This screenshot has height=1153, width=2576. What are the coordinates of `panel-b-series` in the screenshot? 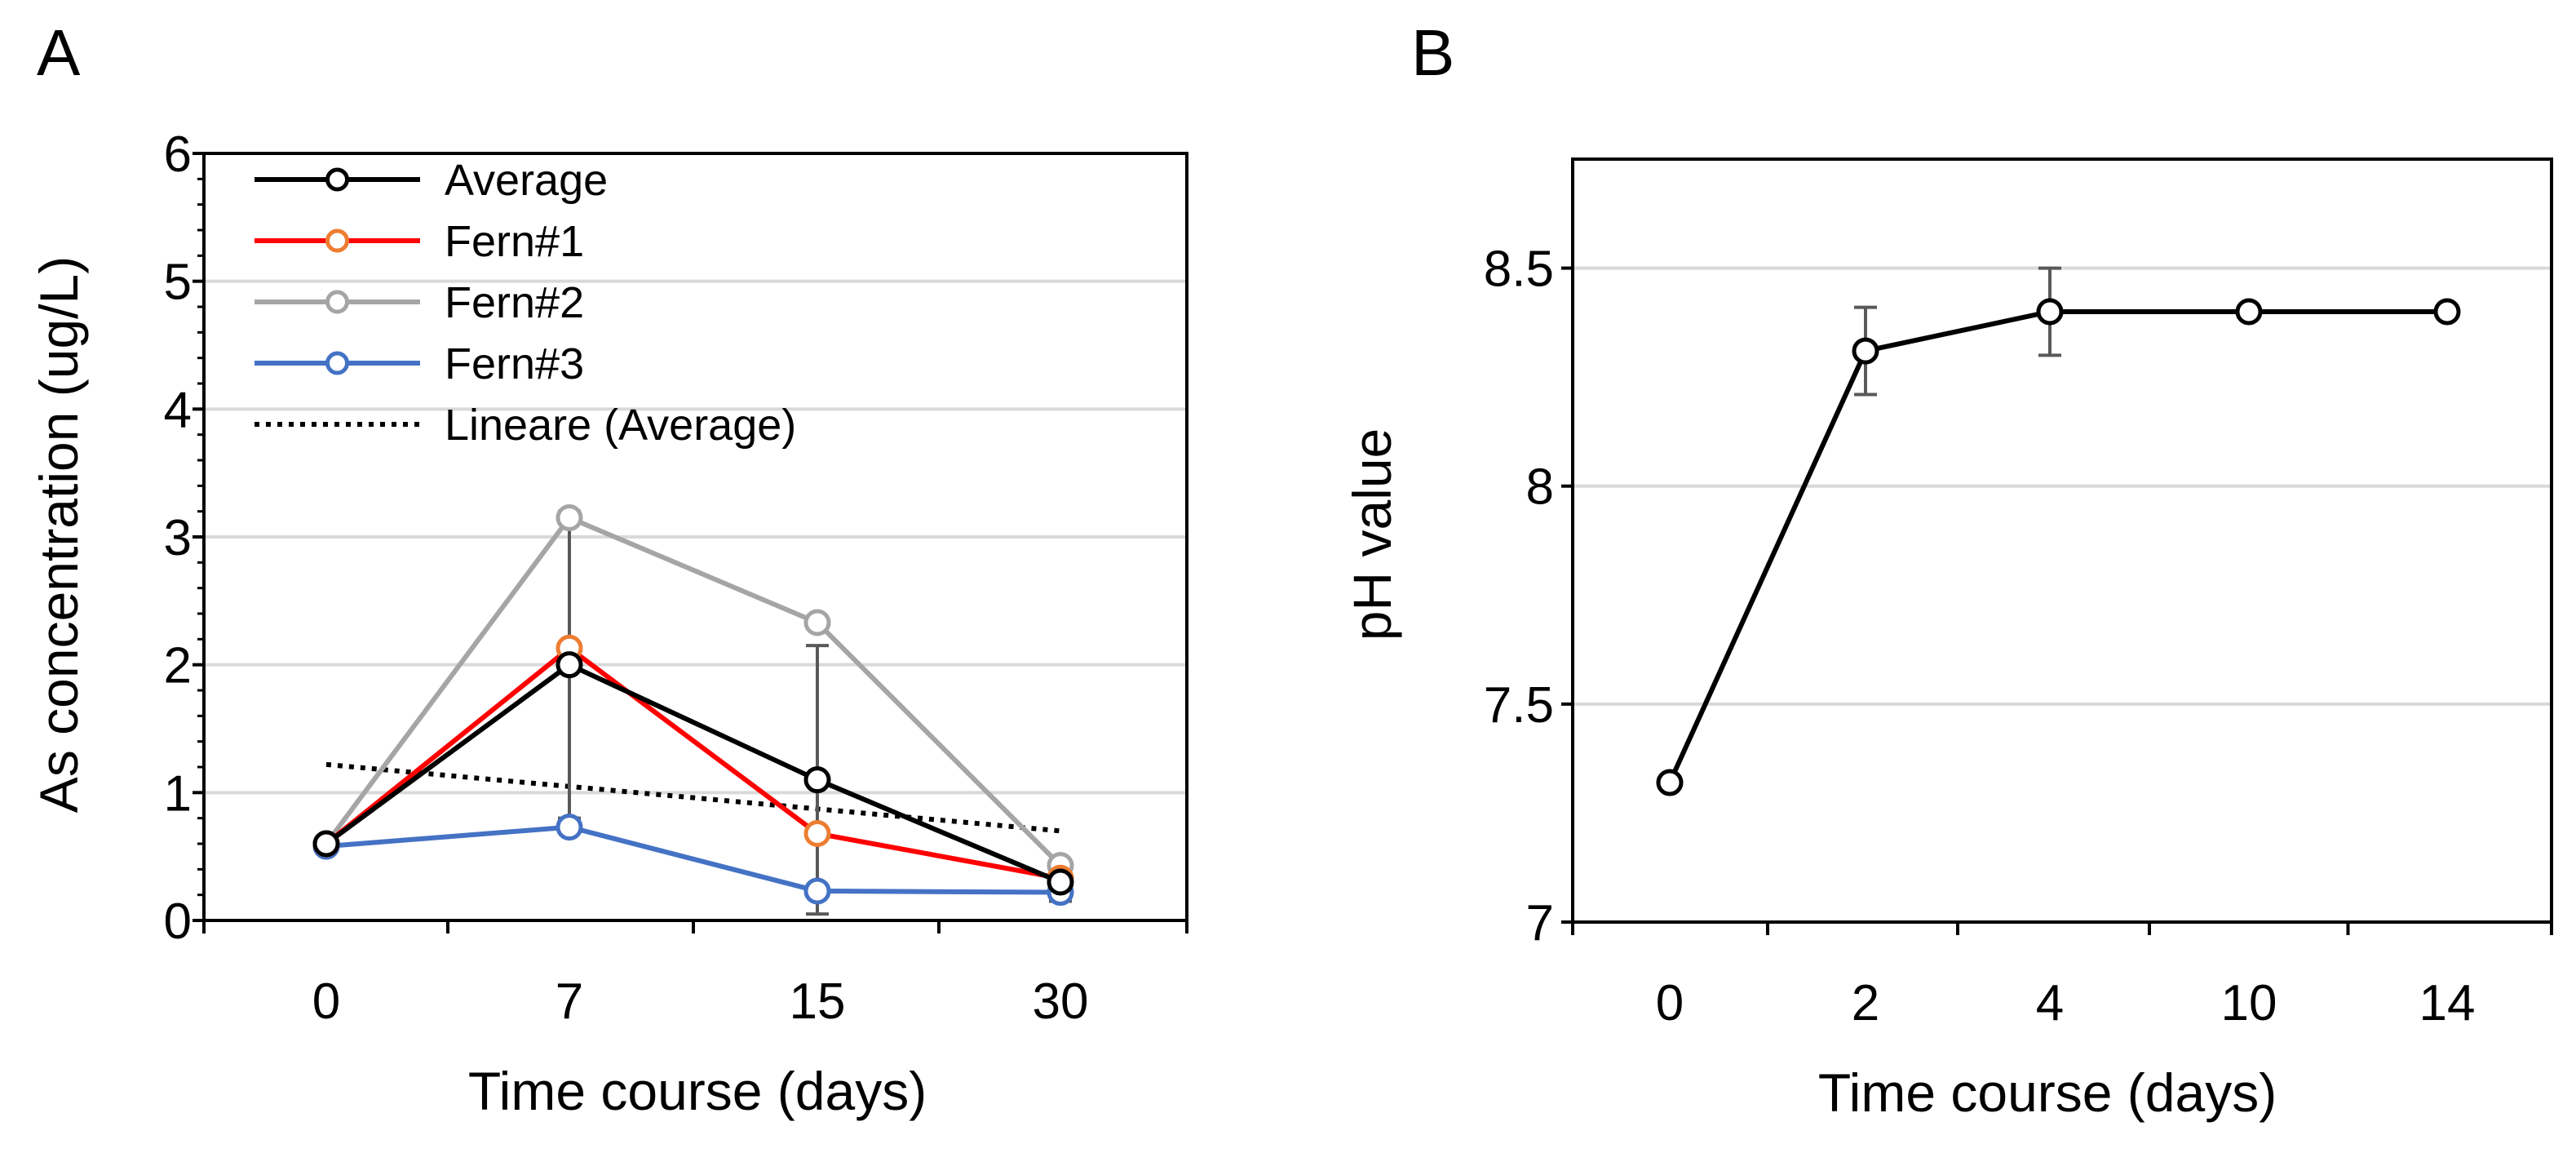 It's located at (2058, 547).